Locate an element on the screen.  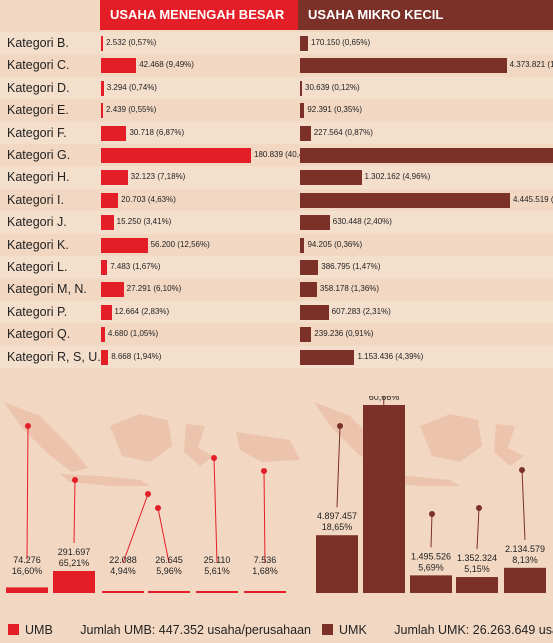
region-pct-label: 16,60% is located at coordinates (27, 571).